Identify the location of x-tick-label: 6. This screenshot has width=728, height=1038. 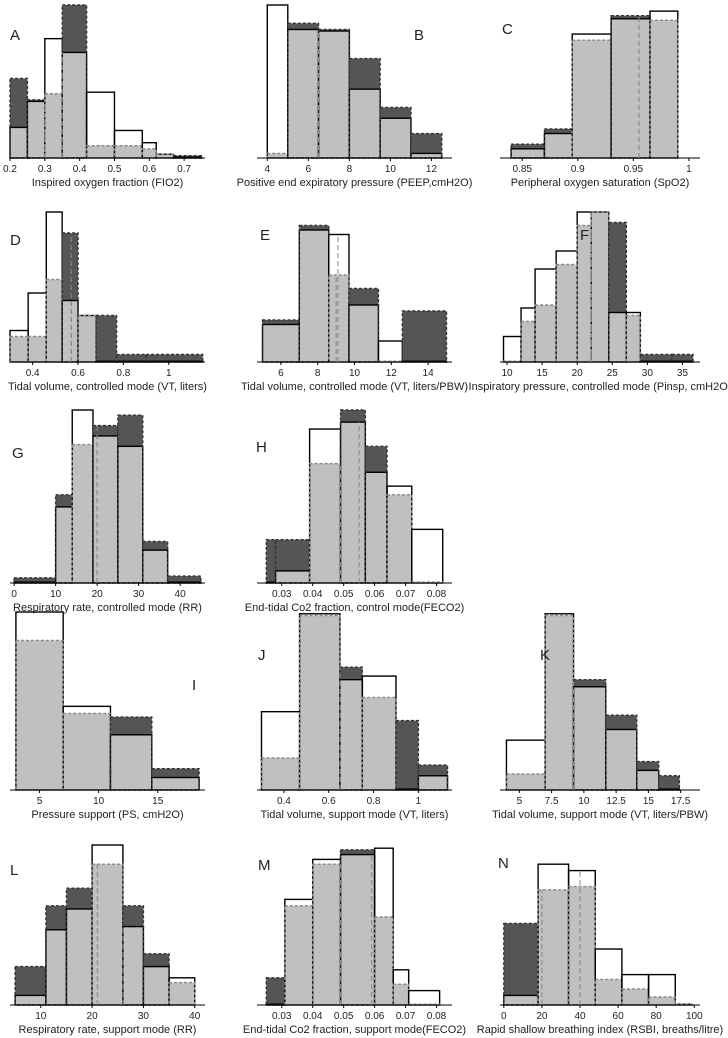
(281, 373).